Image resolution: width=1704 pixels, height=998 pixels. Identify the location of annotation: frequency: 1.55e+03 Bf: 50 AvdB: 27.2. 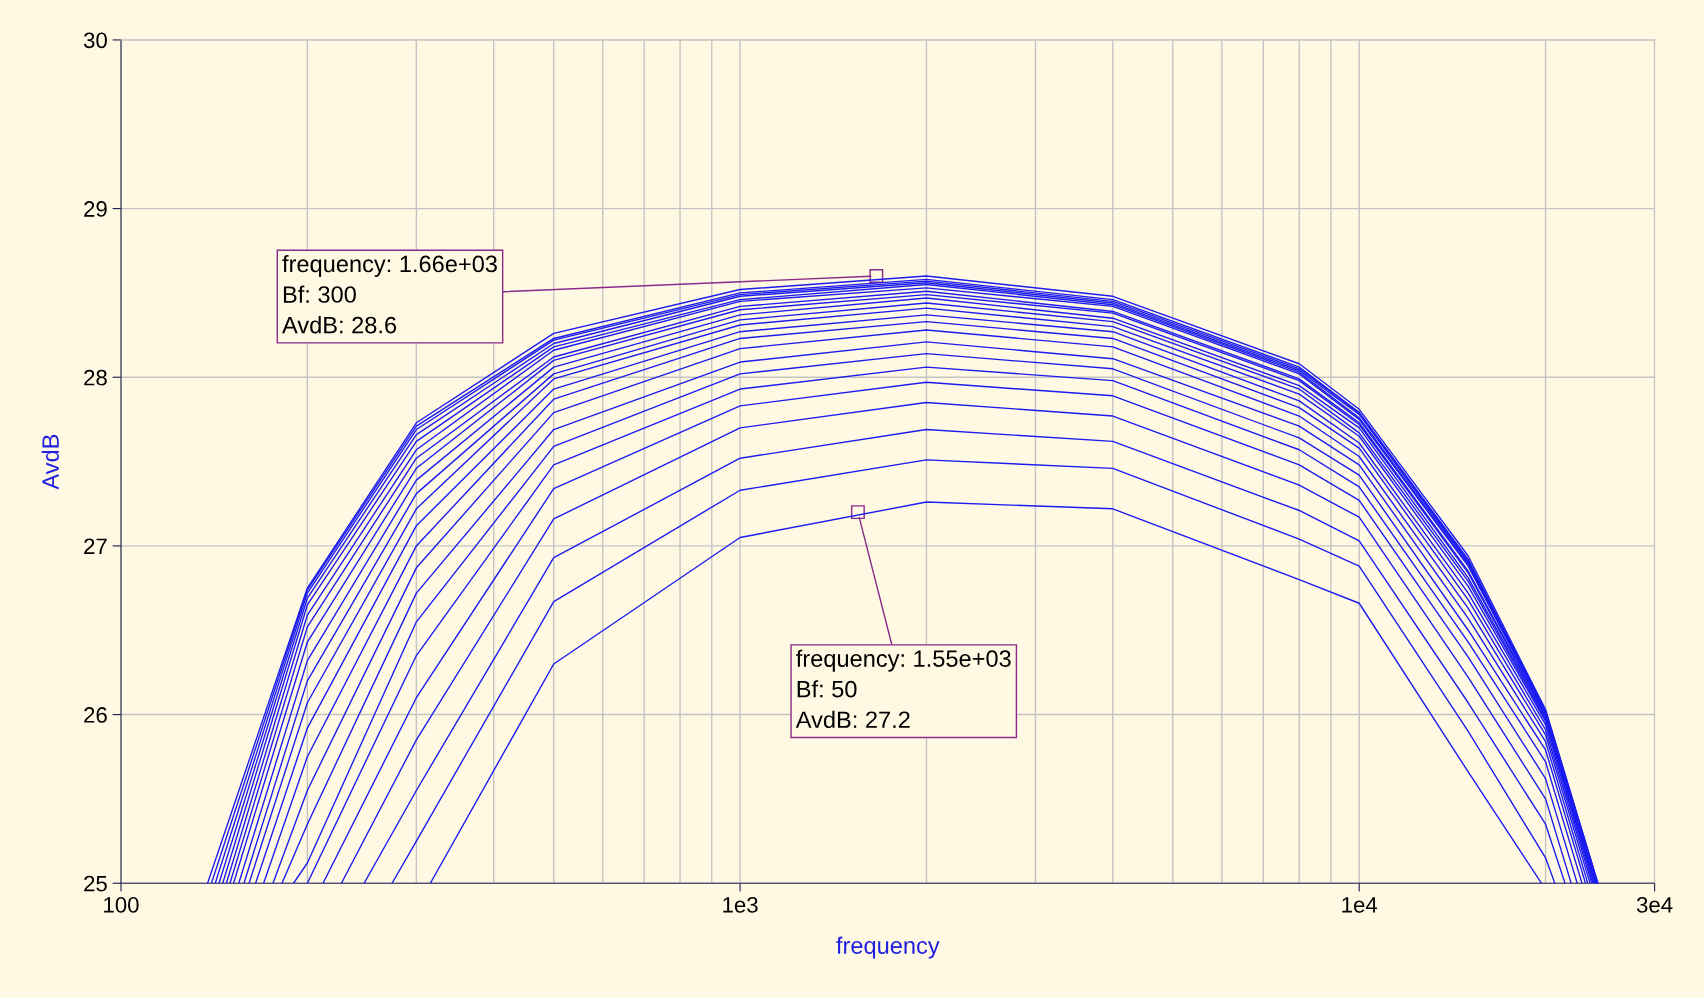
(903, 689).